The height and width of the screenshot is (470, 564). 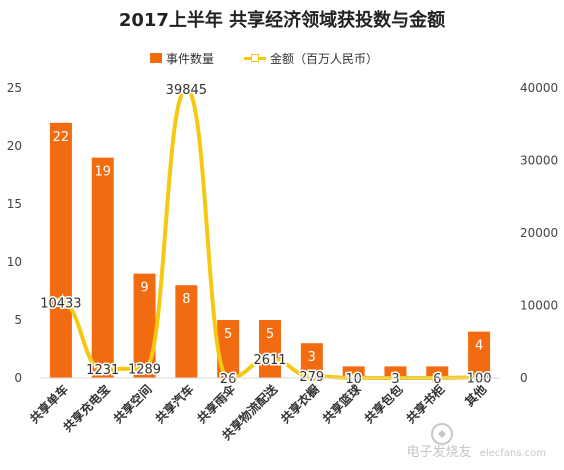 I want to click on legend-label-amount: 金额（百万人民币）, so click(x=324, y=58).